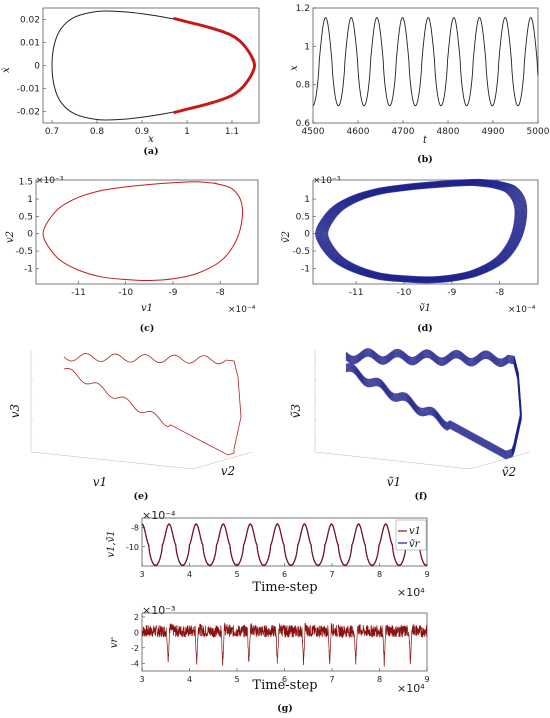 The height and width of the screenshot is (718, 550). I want to click on y-tick-label: 0.5, so click(303, 217).